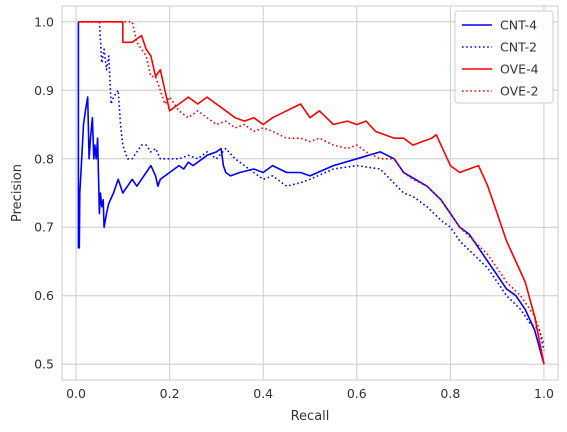 The height and width of the screenshot is (432, 567). What do you see at coordinates (44, 227) in the screenshot?
I see `y-tick-label: 0.7` at bounding box center [44, 227].